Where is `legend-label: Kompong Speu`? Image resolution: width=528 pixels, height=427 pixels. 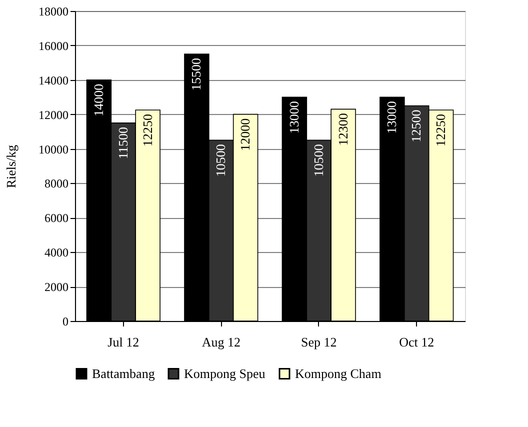
legend-label: Kompong Speu is located at coordinates (225, 373).